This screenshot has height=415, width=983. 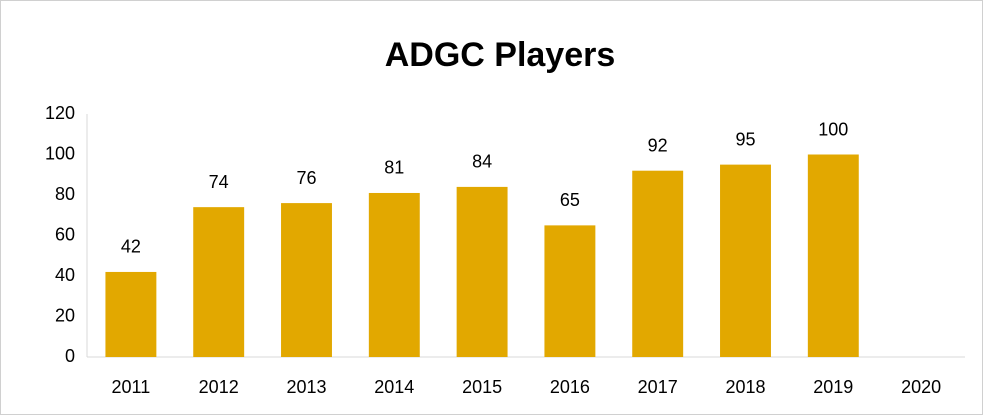 I want to click on x-tick-label: 2014, so click(x=394, y=387).